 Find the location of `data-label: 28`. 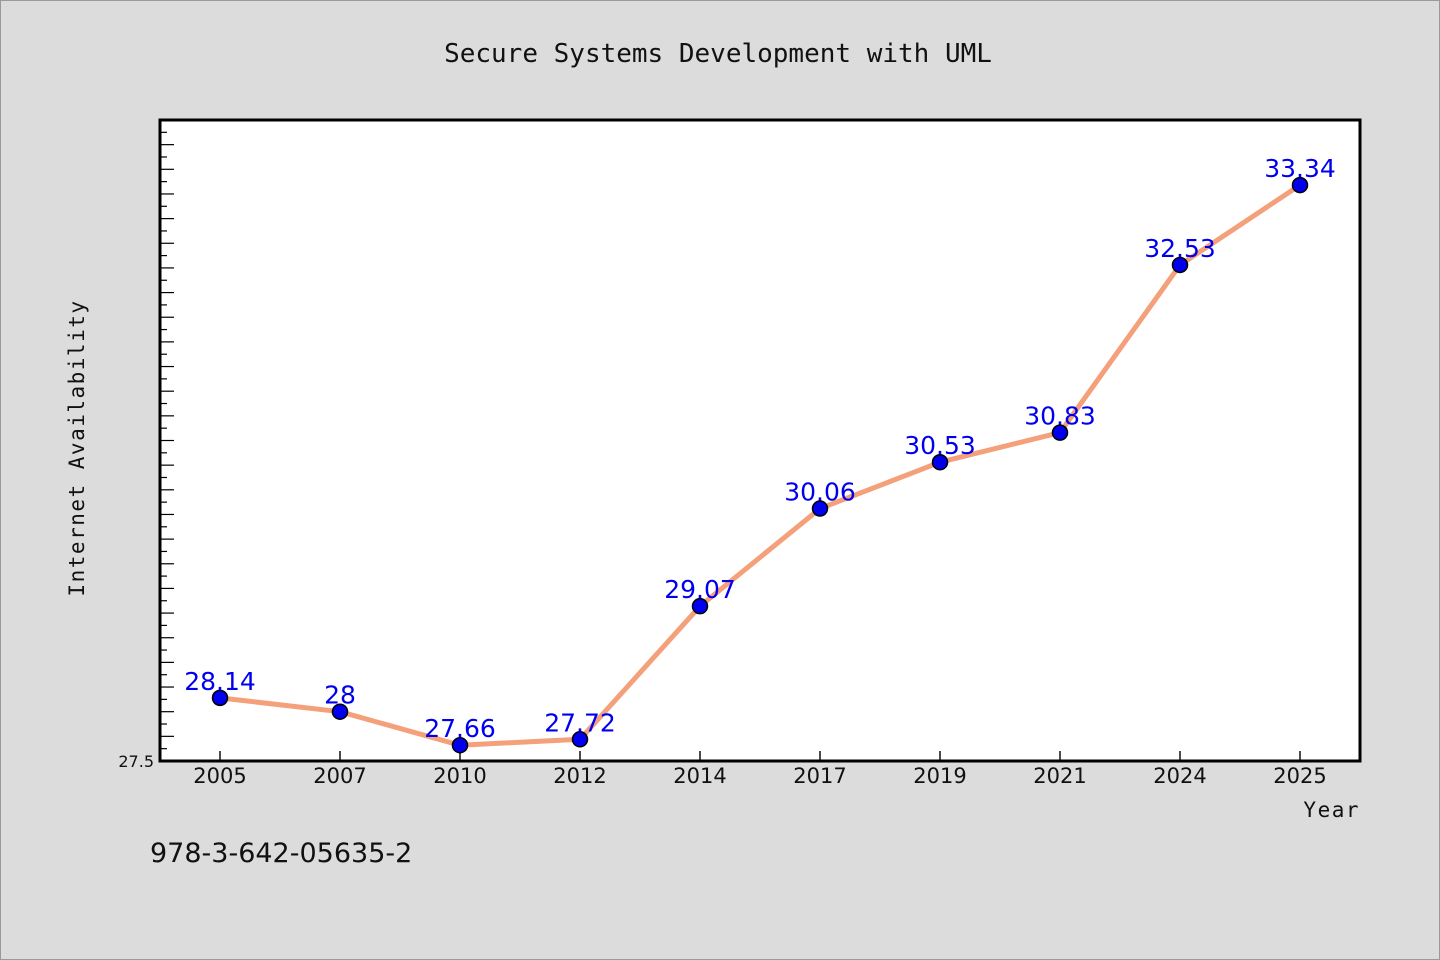

data-label: 28 is located at coordinates (340, 695).